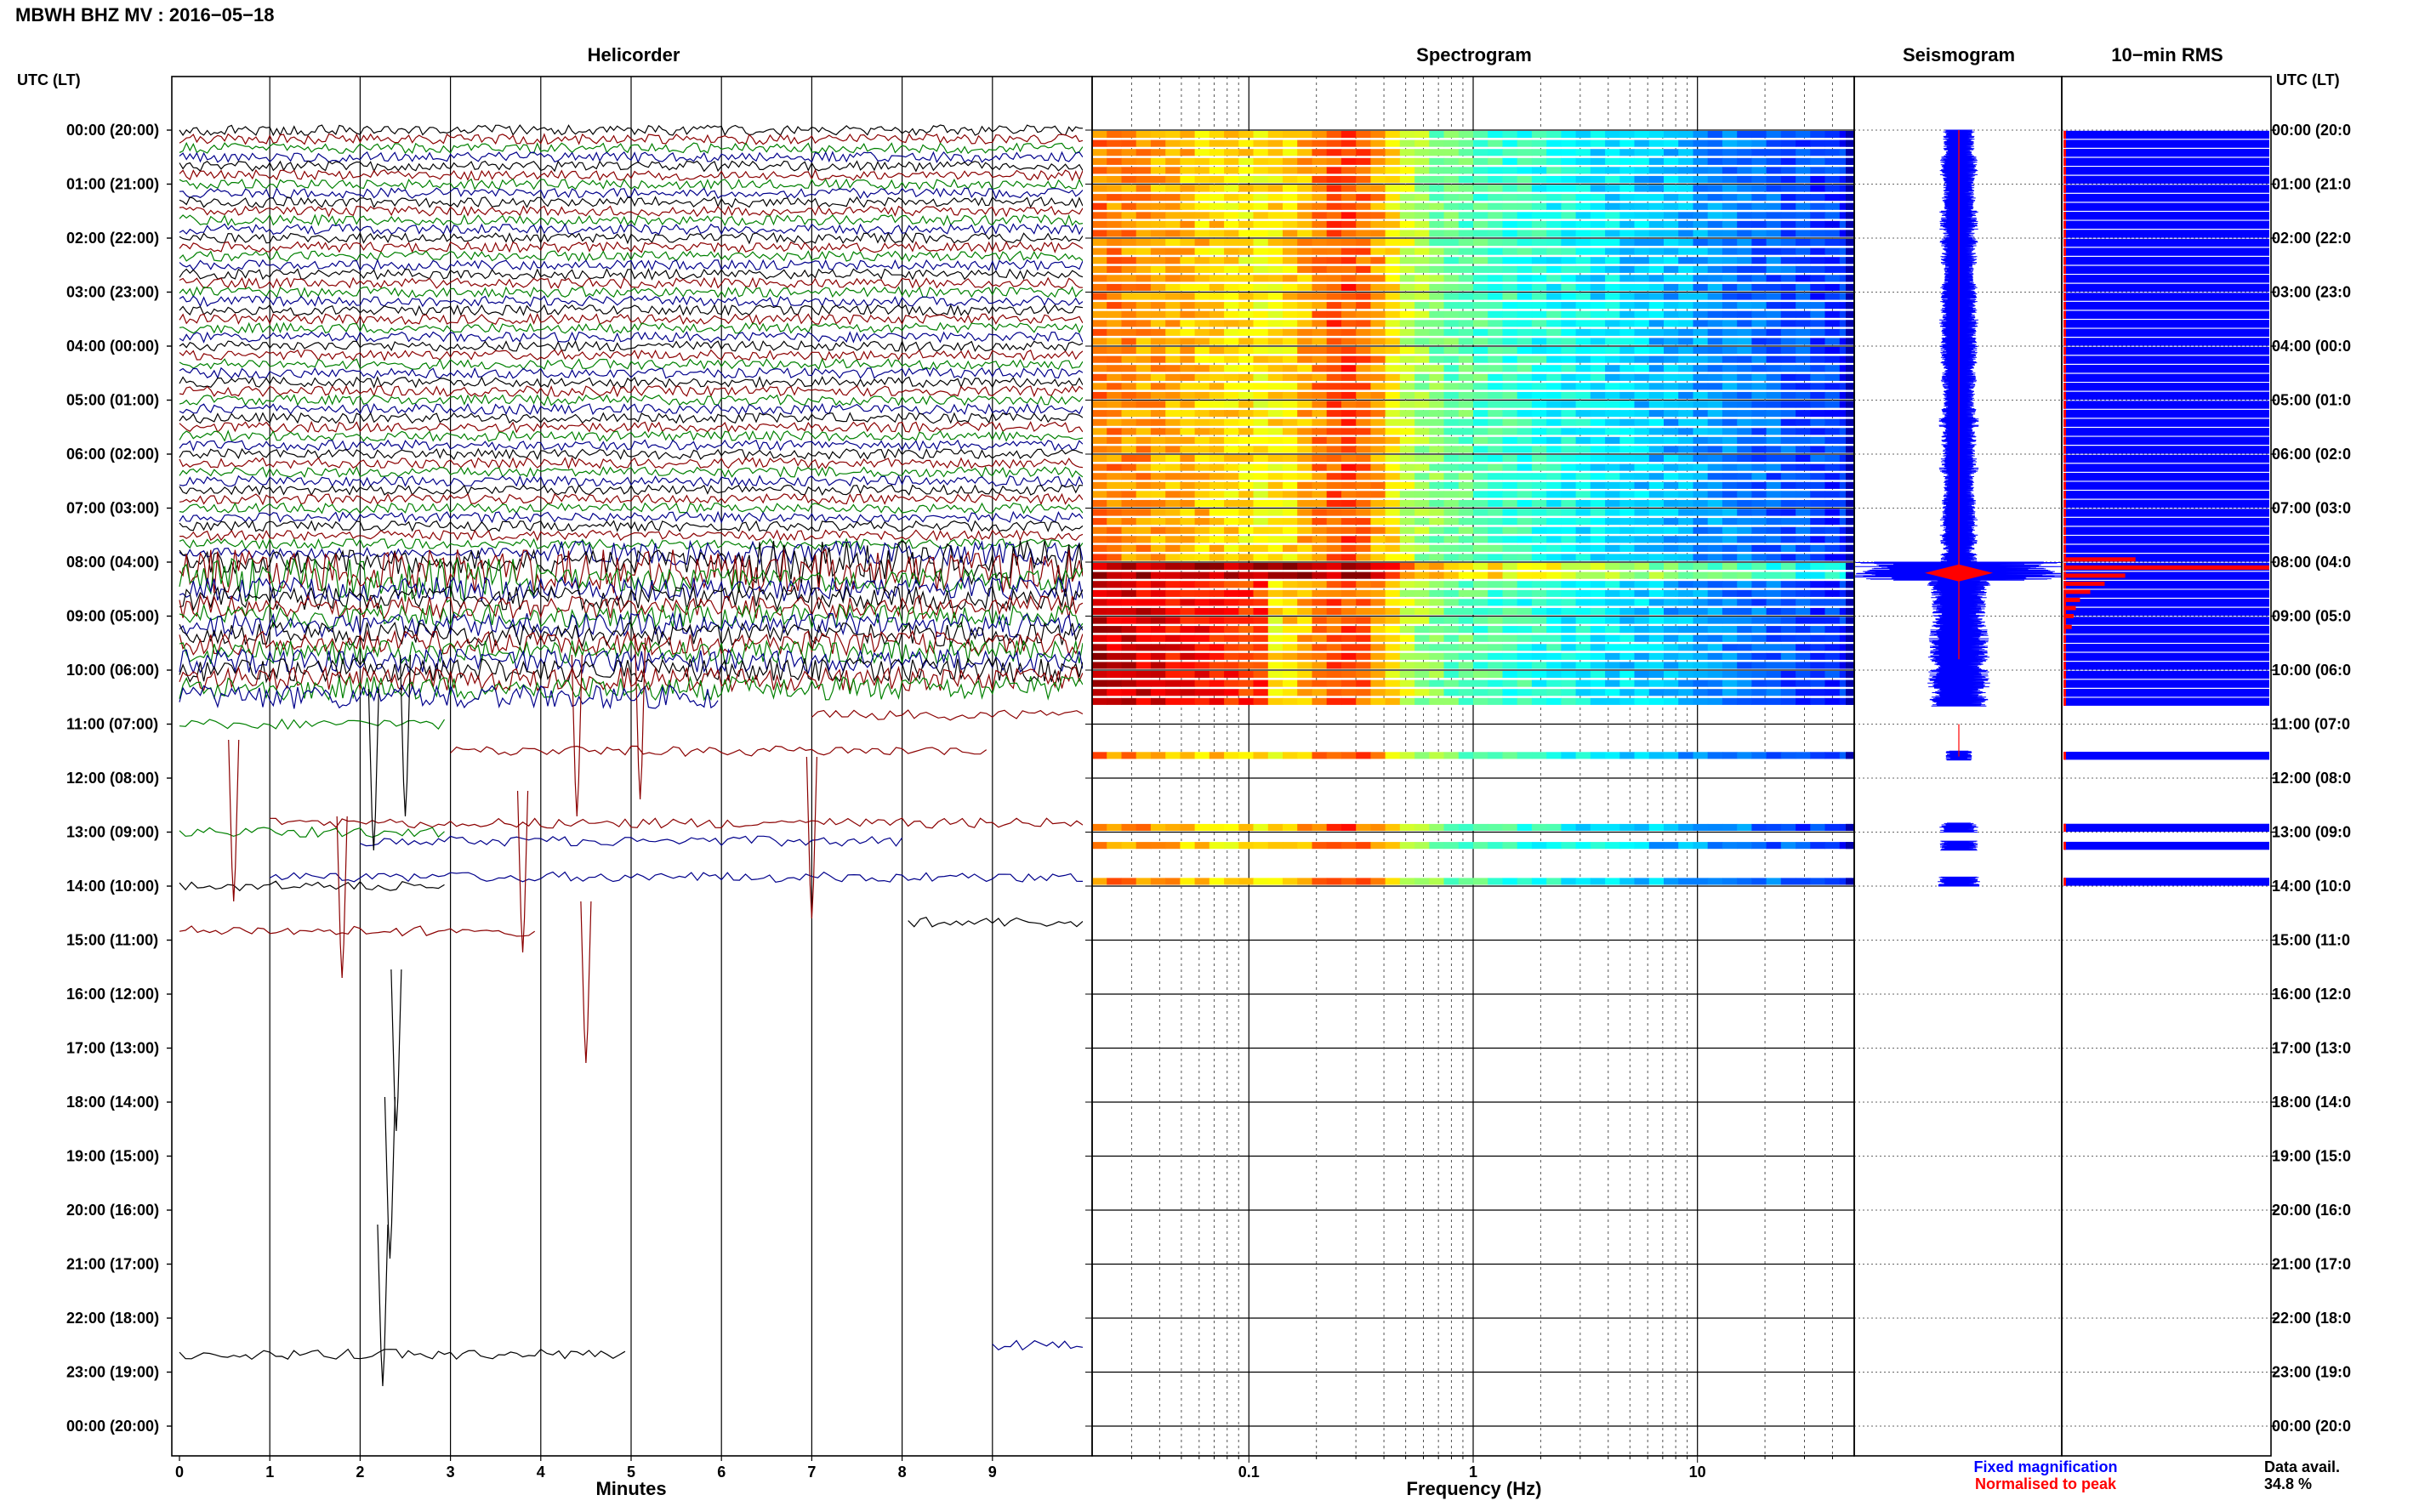 The height and width of the screenshot is (1512, 2419). Describe the element at coordinates (112, 508) in the screenshot. I see `time-tick-label: 07:00 (03:00)` at that location.